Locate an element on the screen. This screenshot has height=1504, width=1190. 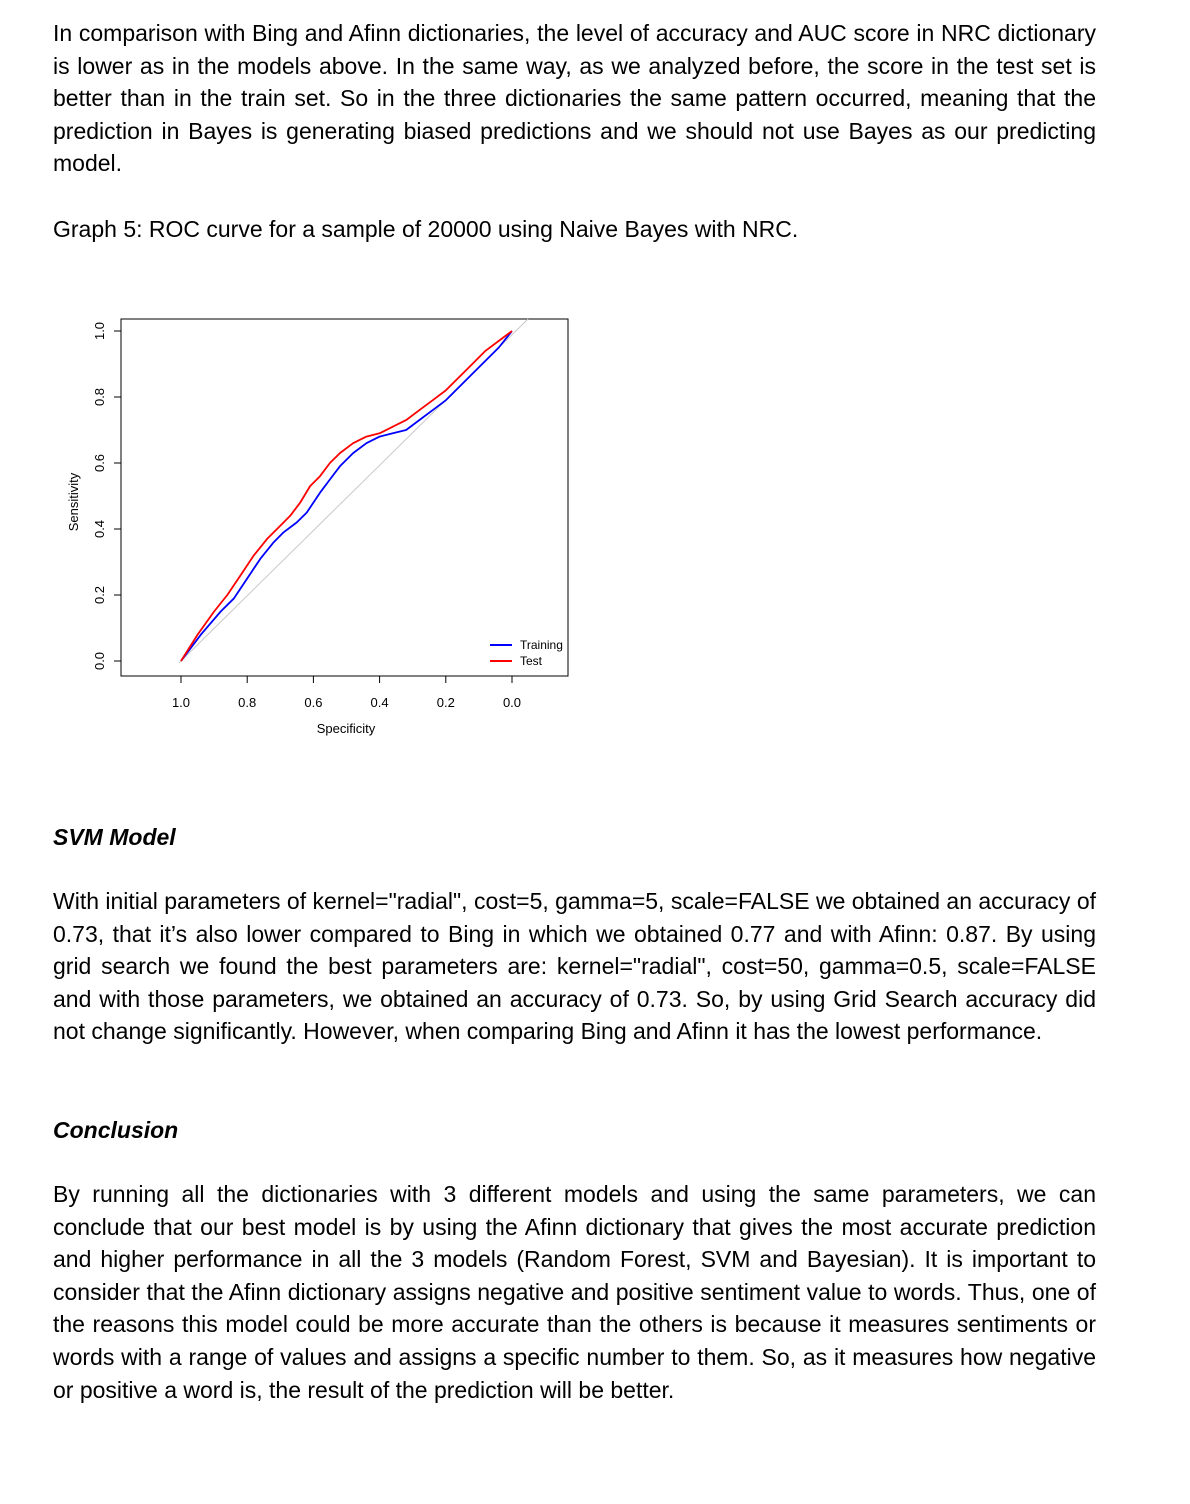
chart-legend: Training Test is located at coordinates (526, 653).